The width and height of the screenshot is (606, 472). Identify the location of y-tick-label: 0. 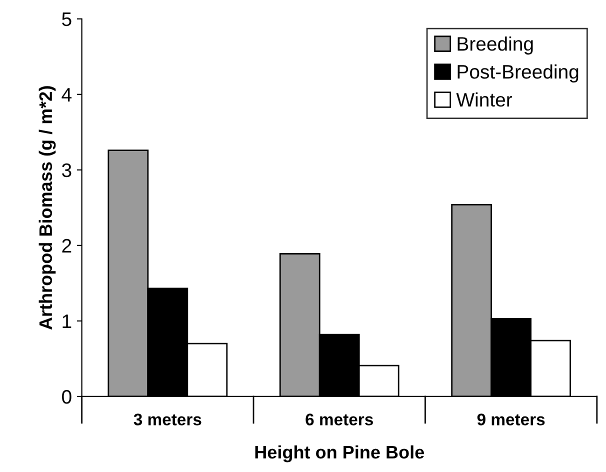
(67, 397).